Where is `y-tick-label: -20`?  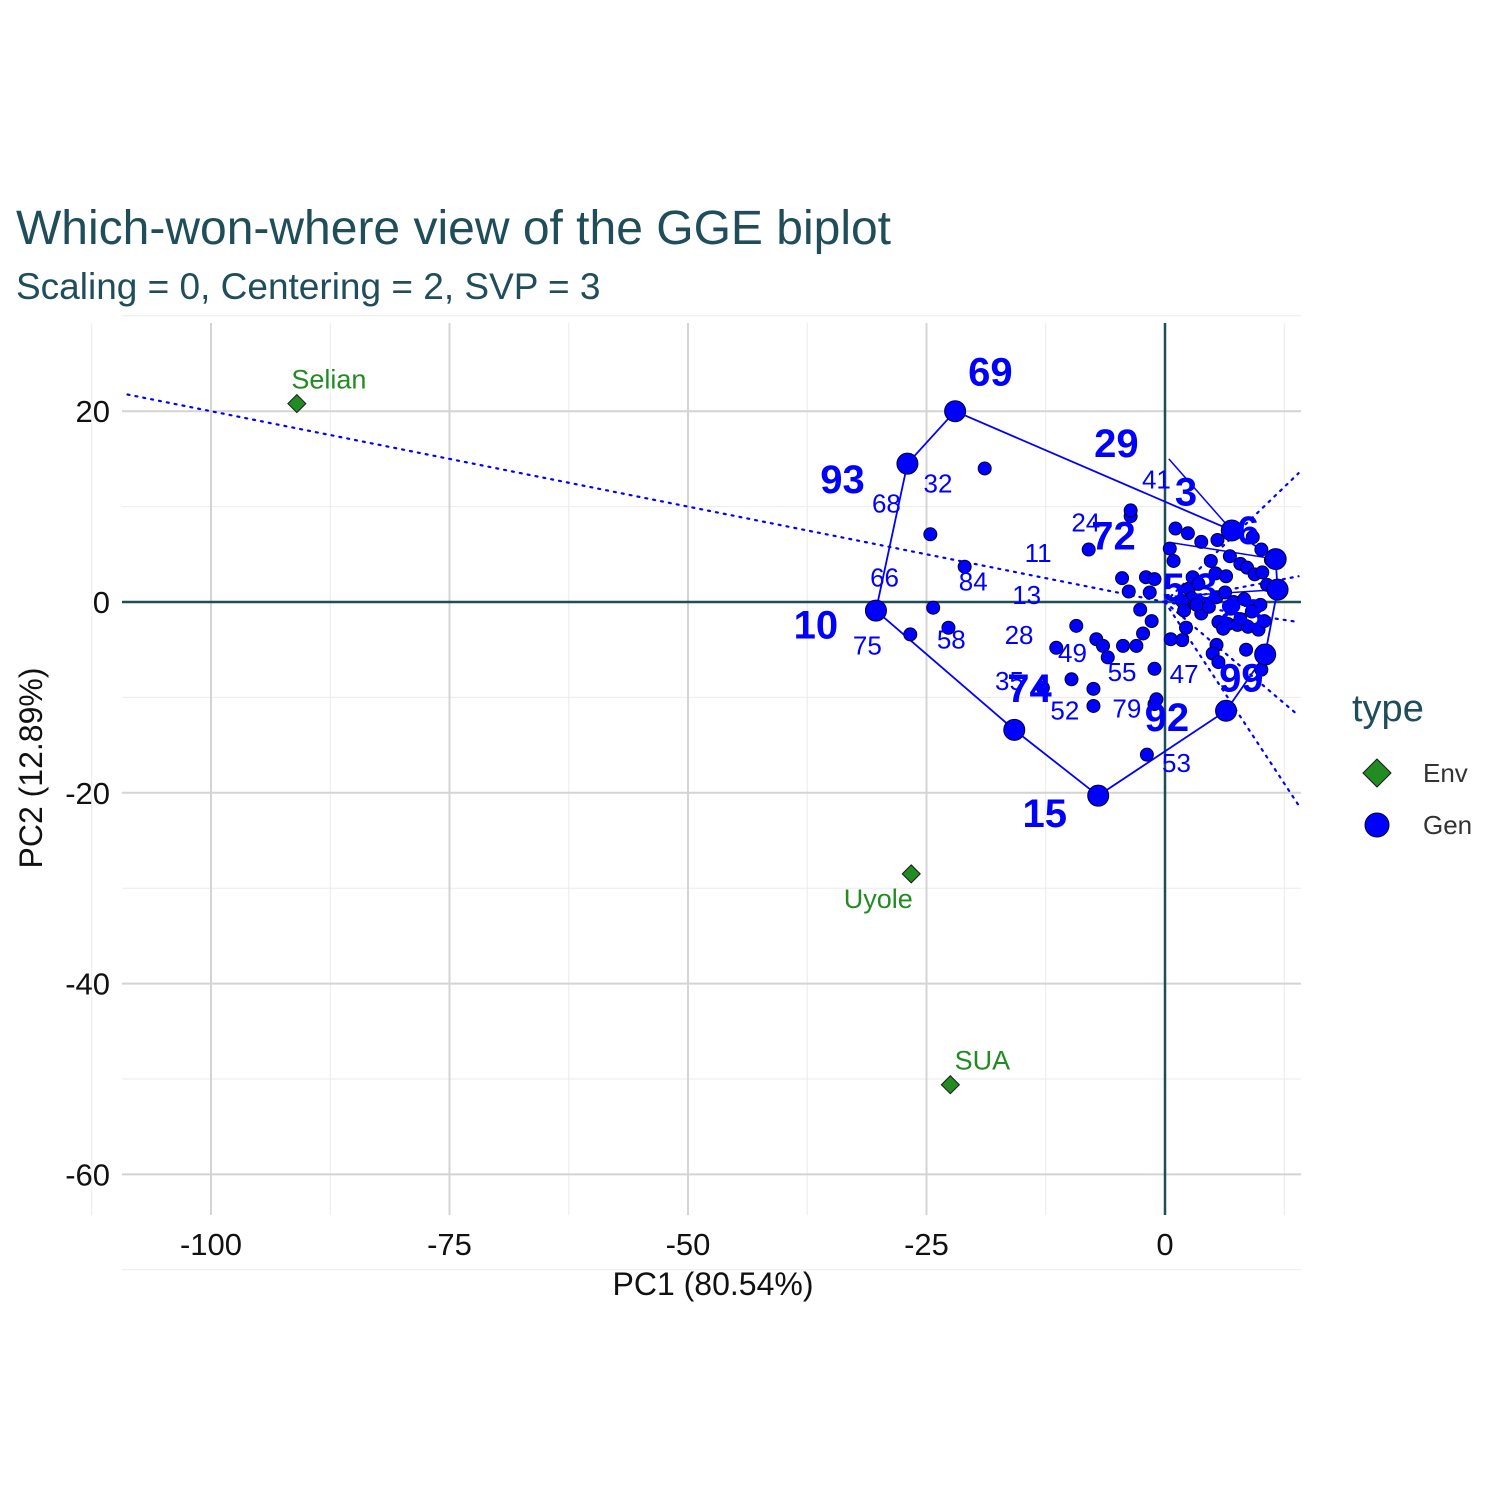 y-tick-label: -20 is located at coordinates (87, 793).